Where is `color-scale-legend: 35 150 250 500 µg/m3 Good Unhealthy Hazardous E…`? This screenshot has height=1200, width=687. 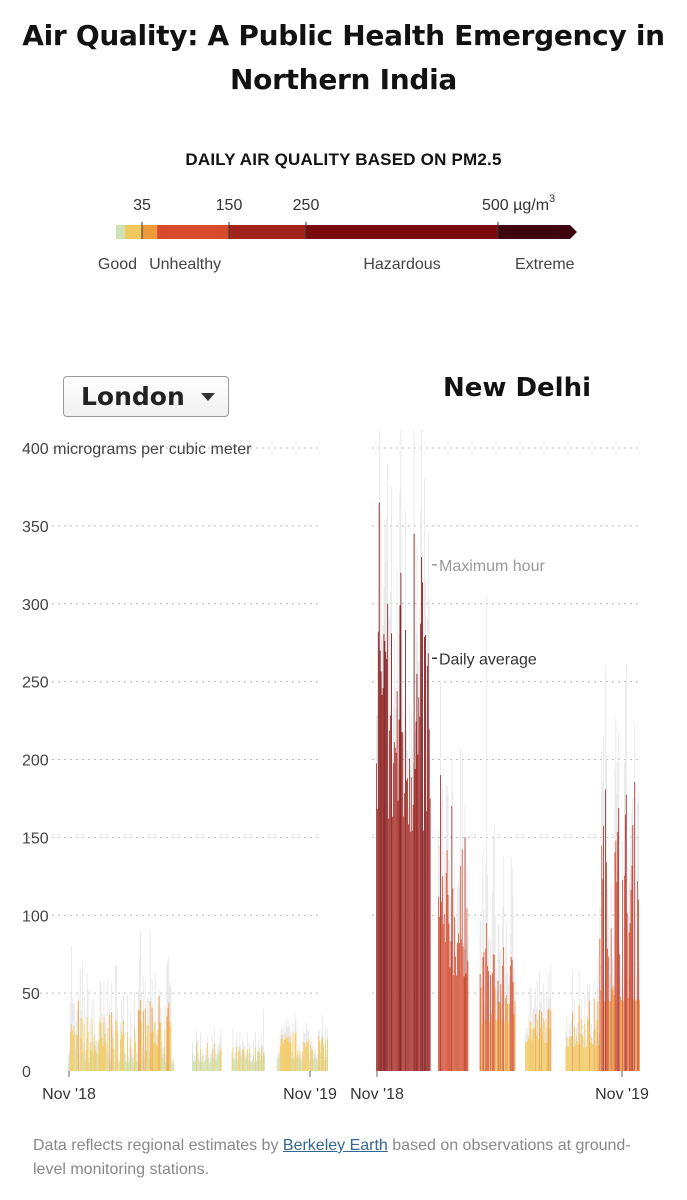 color-scale-legend: 35 150 250 500 µg/m3 Good Unhealthy Hazardous E… is located at coordinates (337, 233).